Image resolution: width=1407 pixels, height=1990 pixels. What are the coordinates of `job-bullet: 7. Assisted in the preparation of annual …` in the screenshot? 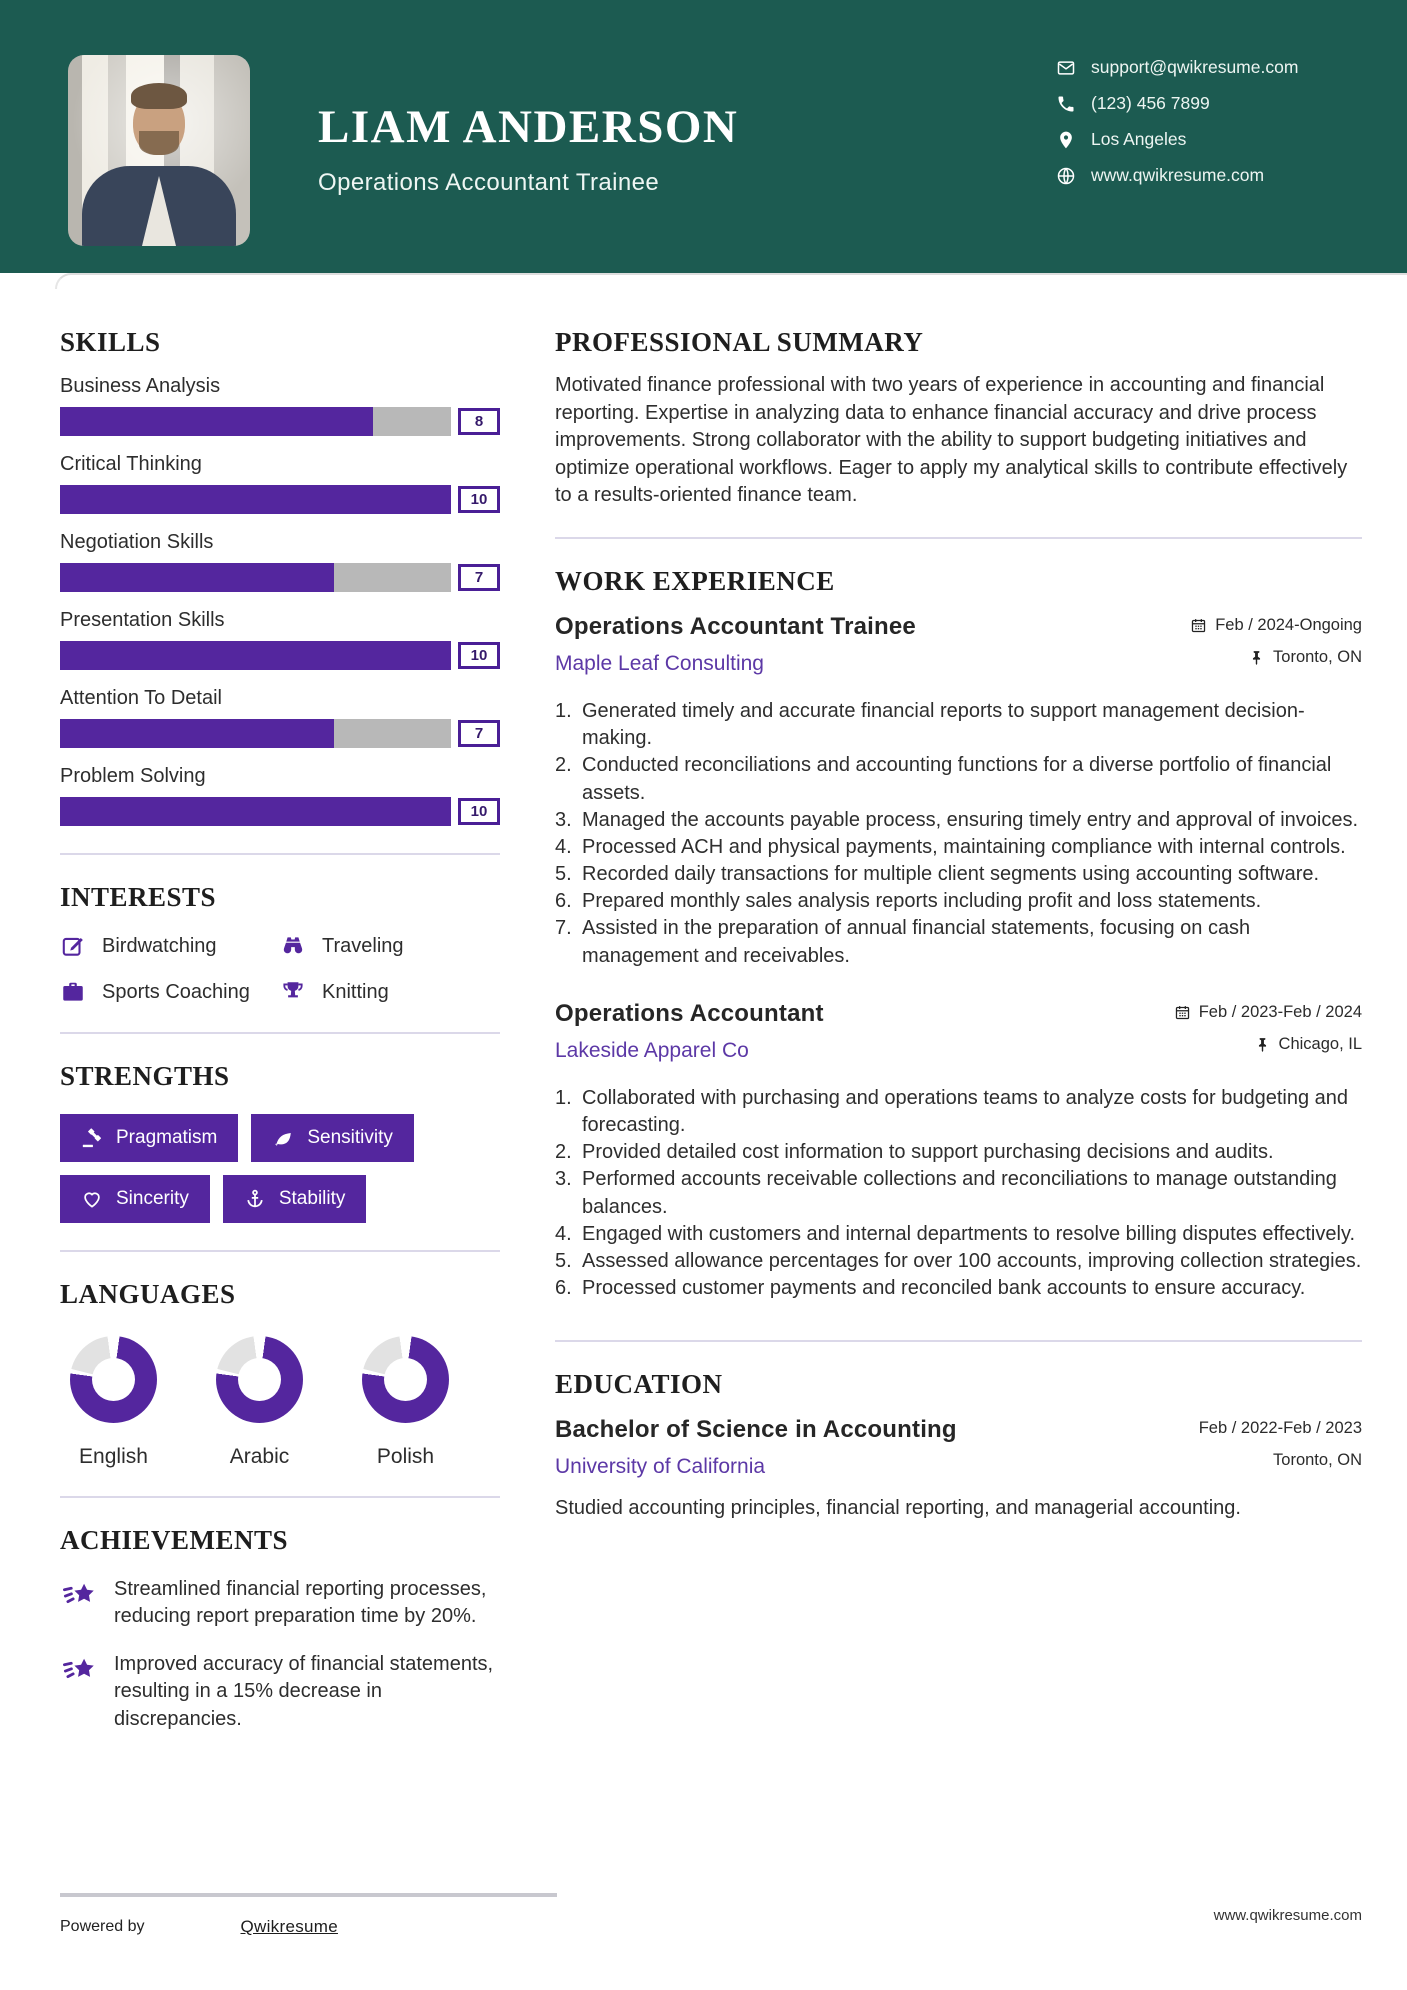 It's located at (958, 942).